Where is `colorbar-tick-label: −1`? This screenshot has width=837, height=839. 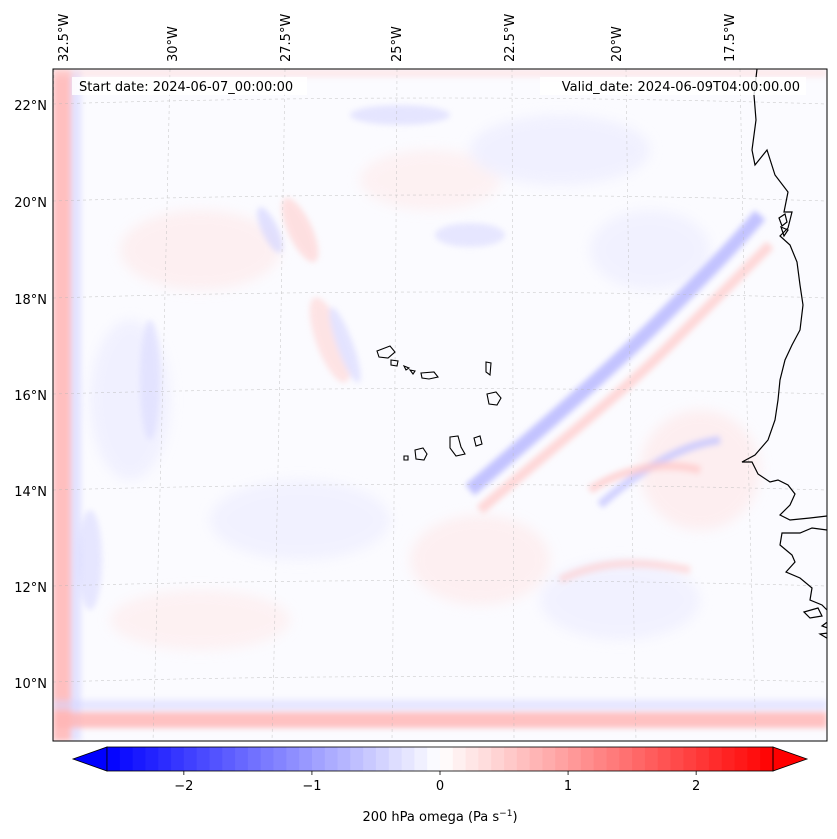
colorbar-tick-label: −1 is located at coordinates (311, 786).